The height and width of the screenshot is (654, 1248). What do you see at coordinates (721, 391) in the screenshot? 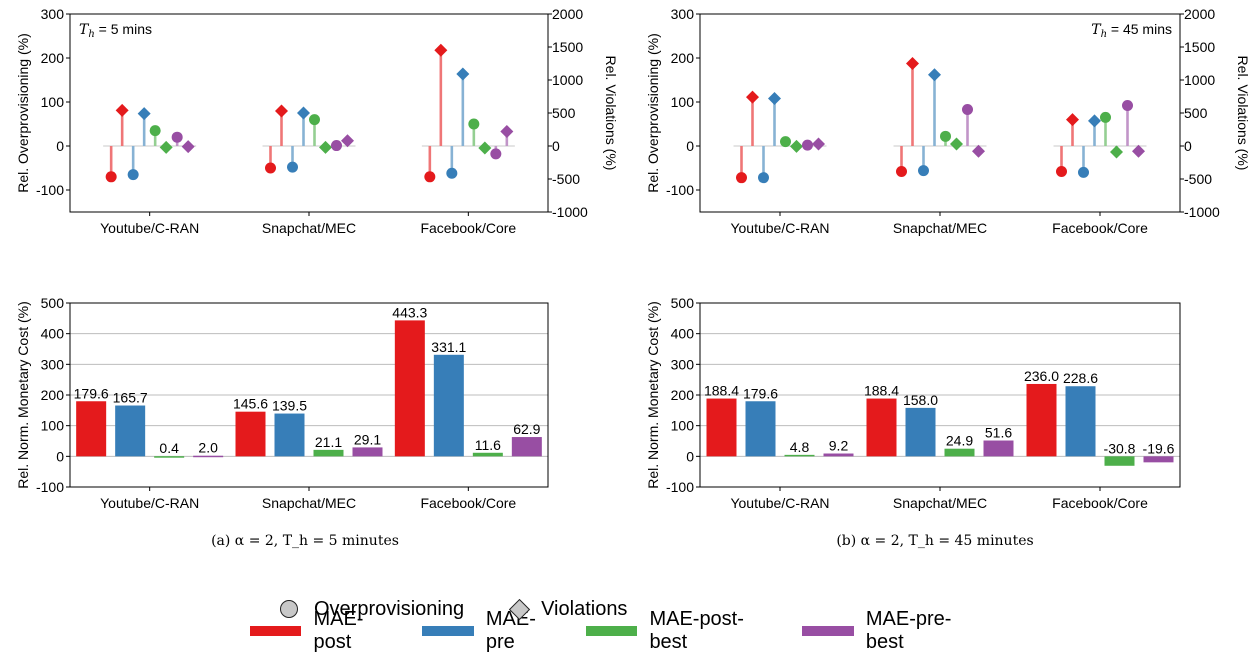
I see `panel-4-data-label-mae-post-youtube-c-ran: 188.4` at bounding box center [721, 391].